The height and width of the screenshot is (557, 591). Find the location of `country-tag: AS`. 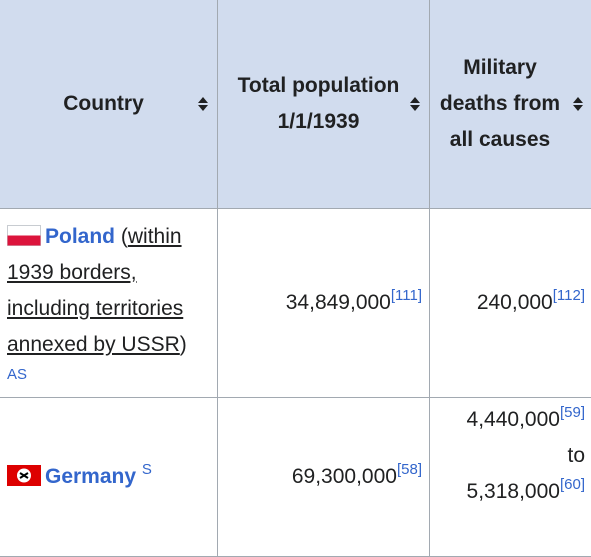

country-tag: AS is located at coordinates (108, 375).